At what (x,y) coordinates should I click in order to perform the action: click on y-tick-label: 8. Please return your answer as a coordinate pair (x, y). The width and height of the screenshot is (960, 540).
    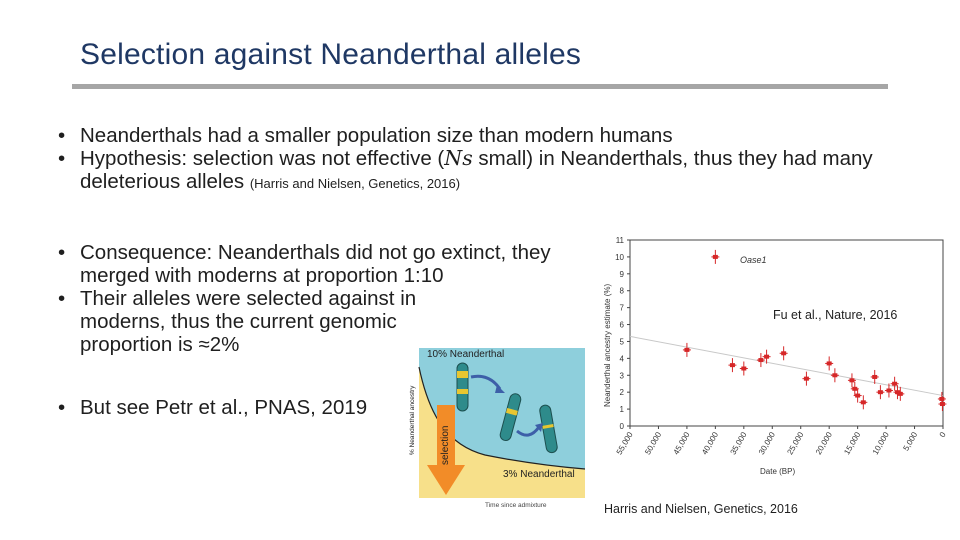
    Looking at the image, I should click on (622, 291).